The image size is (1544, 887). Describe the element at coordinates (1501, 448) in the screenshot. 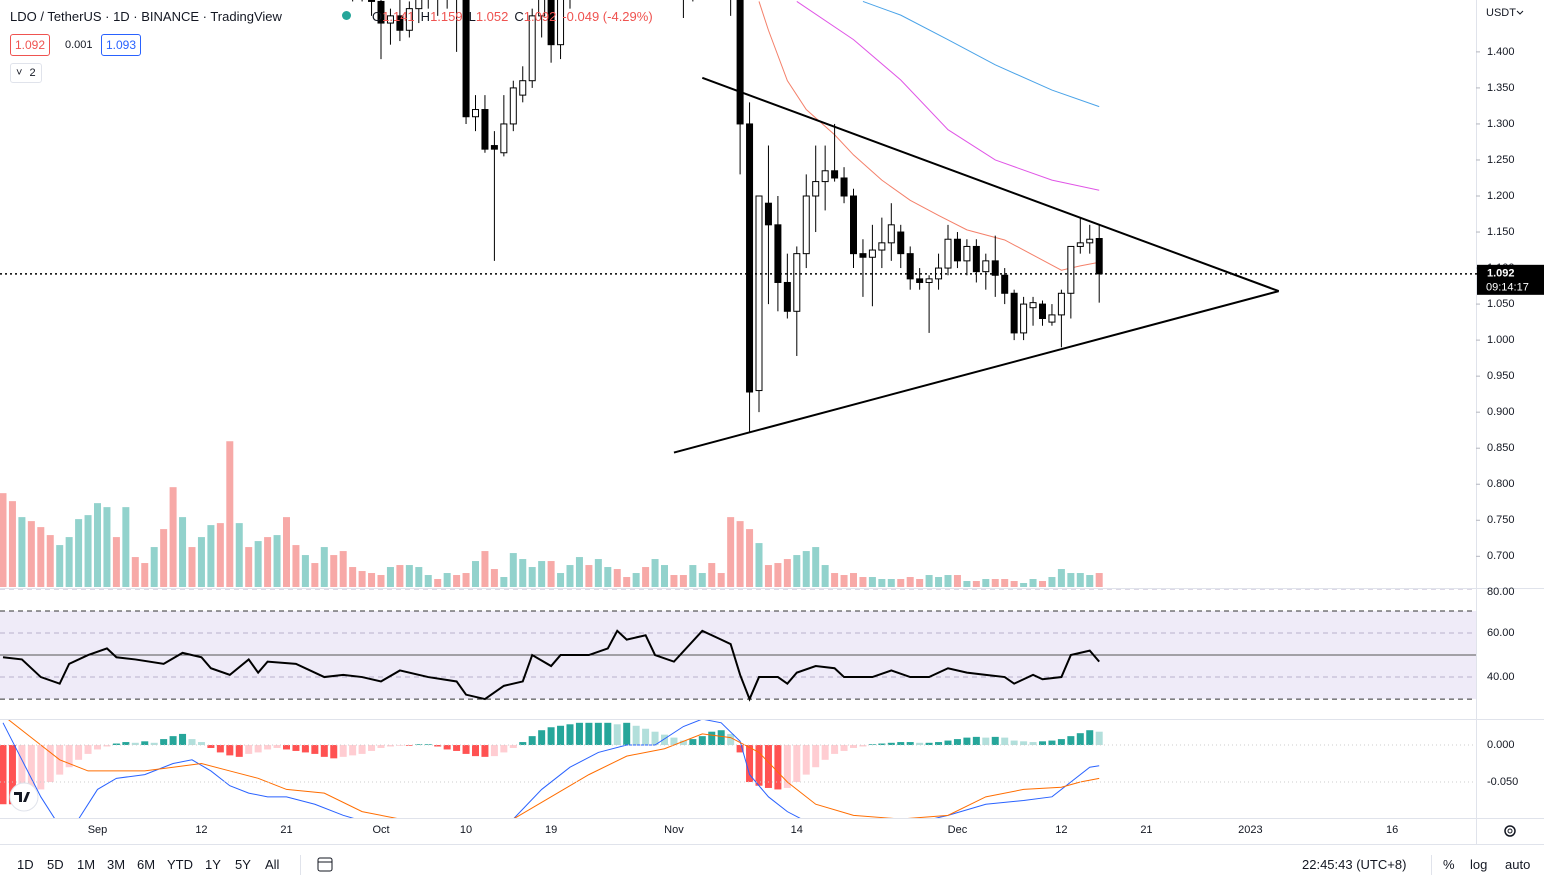

I see `y-tick-label: 0.850` at that location.